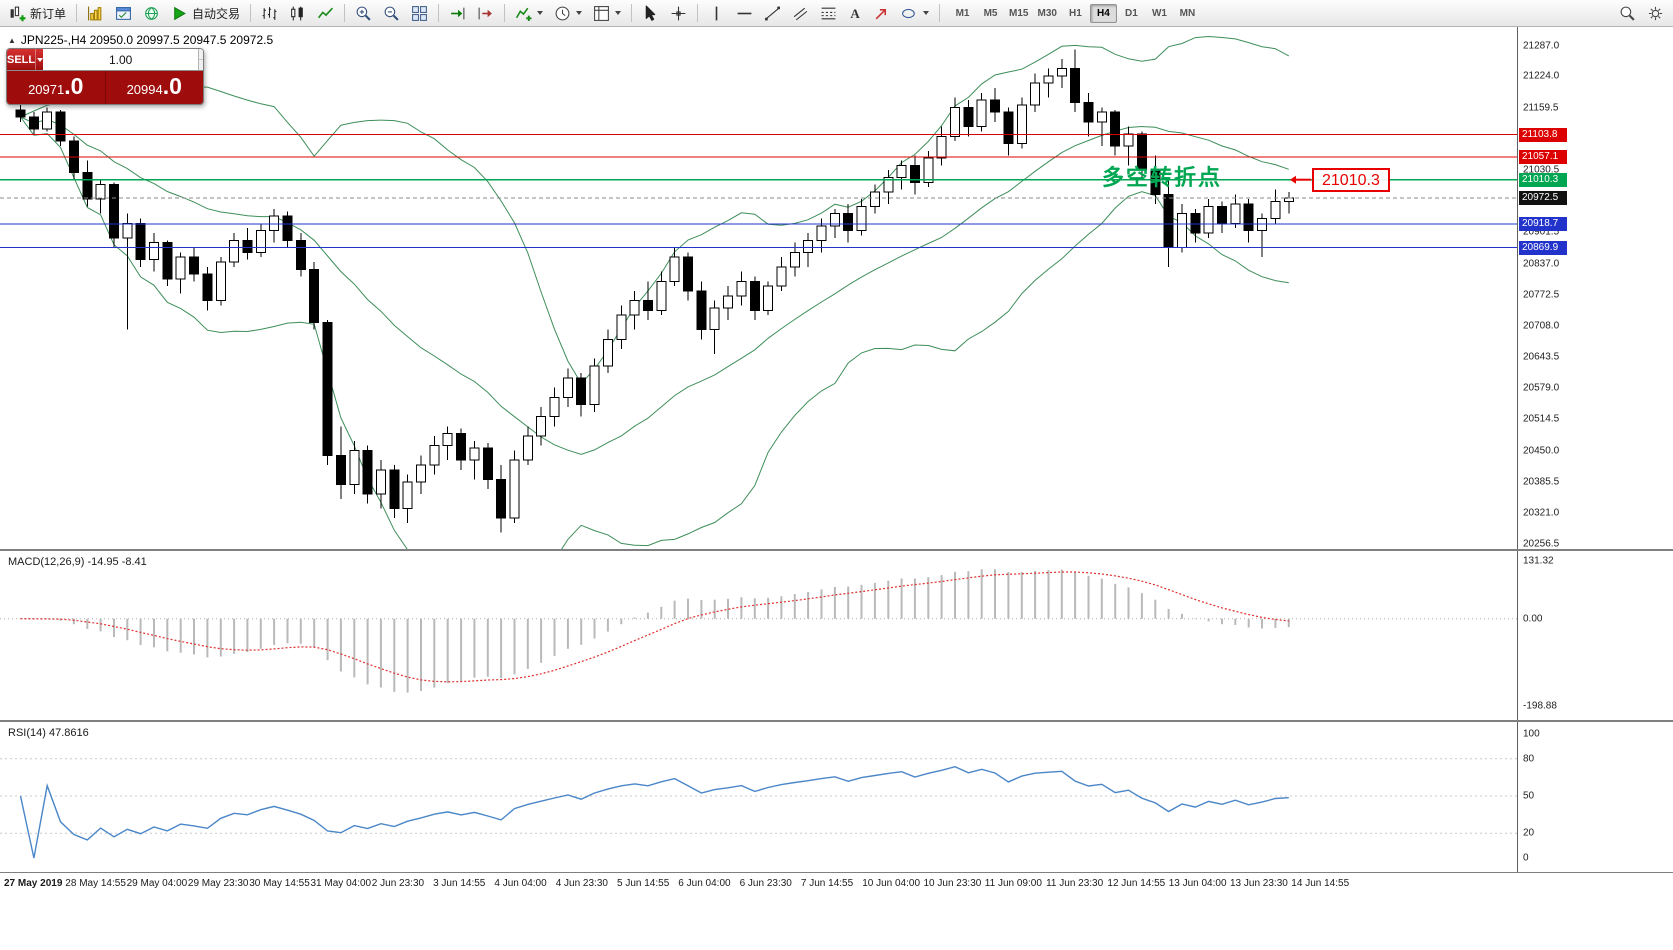 Image resolution: width=1673 pixels, height=950 pixels. I want to click on crosshair-tool-button, so click(678, 13).